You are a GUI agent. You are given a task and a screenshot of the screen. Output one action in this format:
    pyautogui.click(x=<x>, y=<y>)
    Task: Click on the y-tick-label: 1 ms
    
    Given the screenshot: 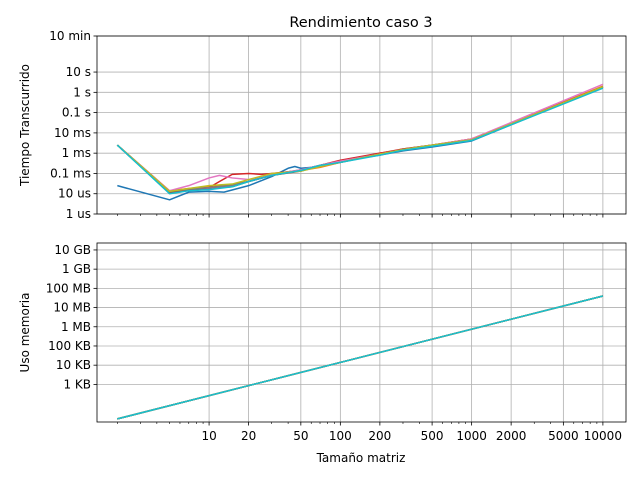 What is the action you would take?
    pyautogui.click(x=76, y=153)
    